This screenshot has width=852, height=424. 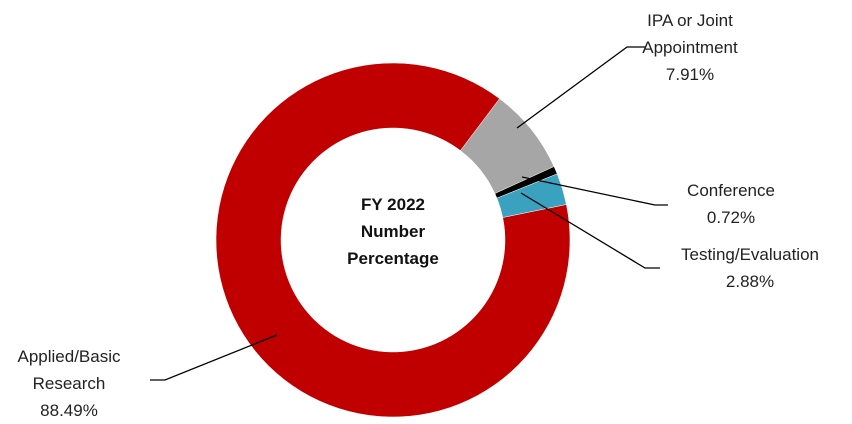 What do you see at coordinates (750, 268) in the screenshot?
I see `slice-label: Testing/Evaluation 2.88%` at bounding box center [750, 268].